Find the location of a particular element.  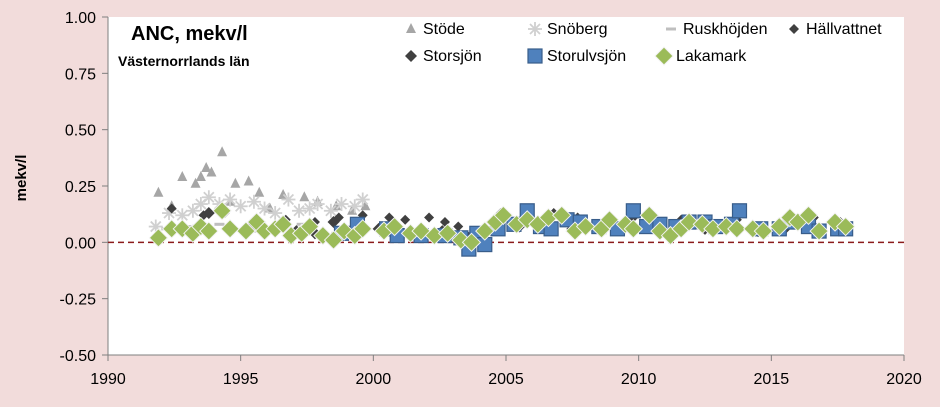

y-tick-label: 1.00 is located at coordinates (80, 18).